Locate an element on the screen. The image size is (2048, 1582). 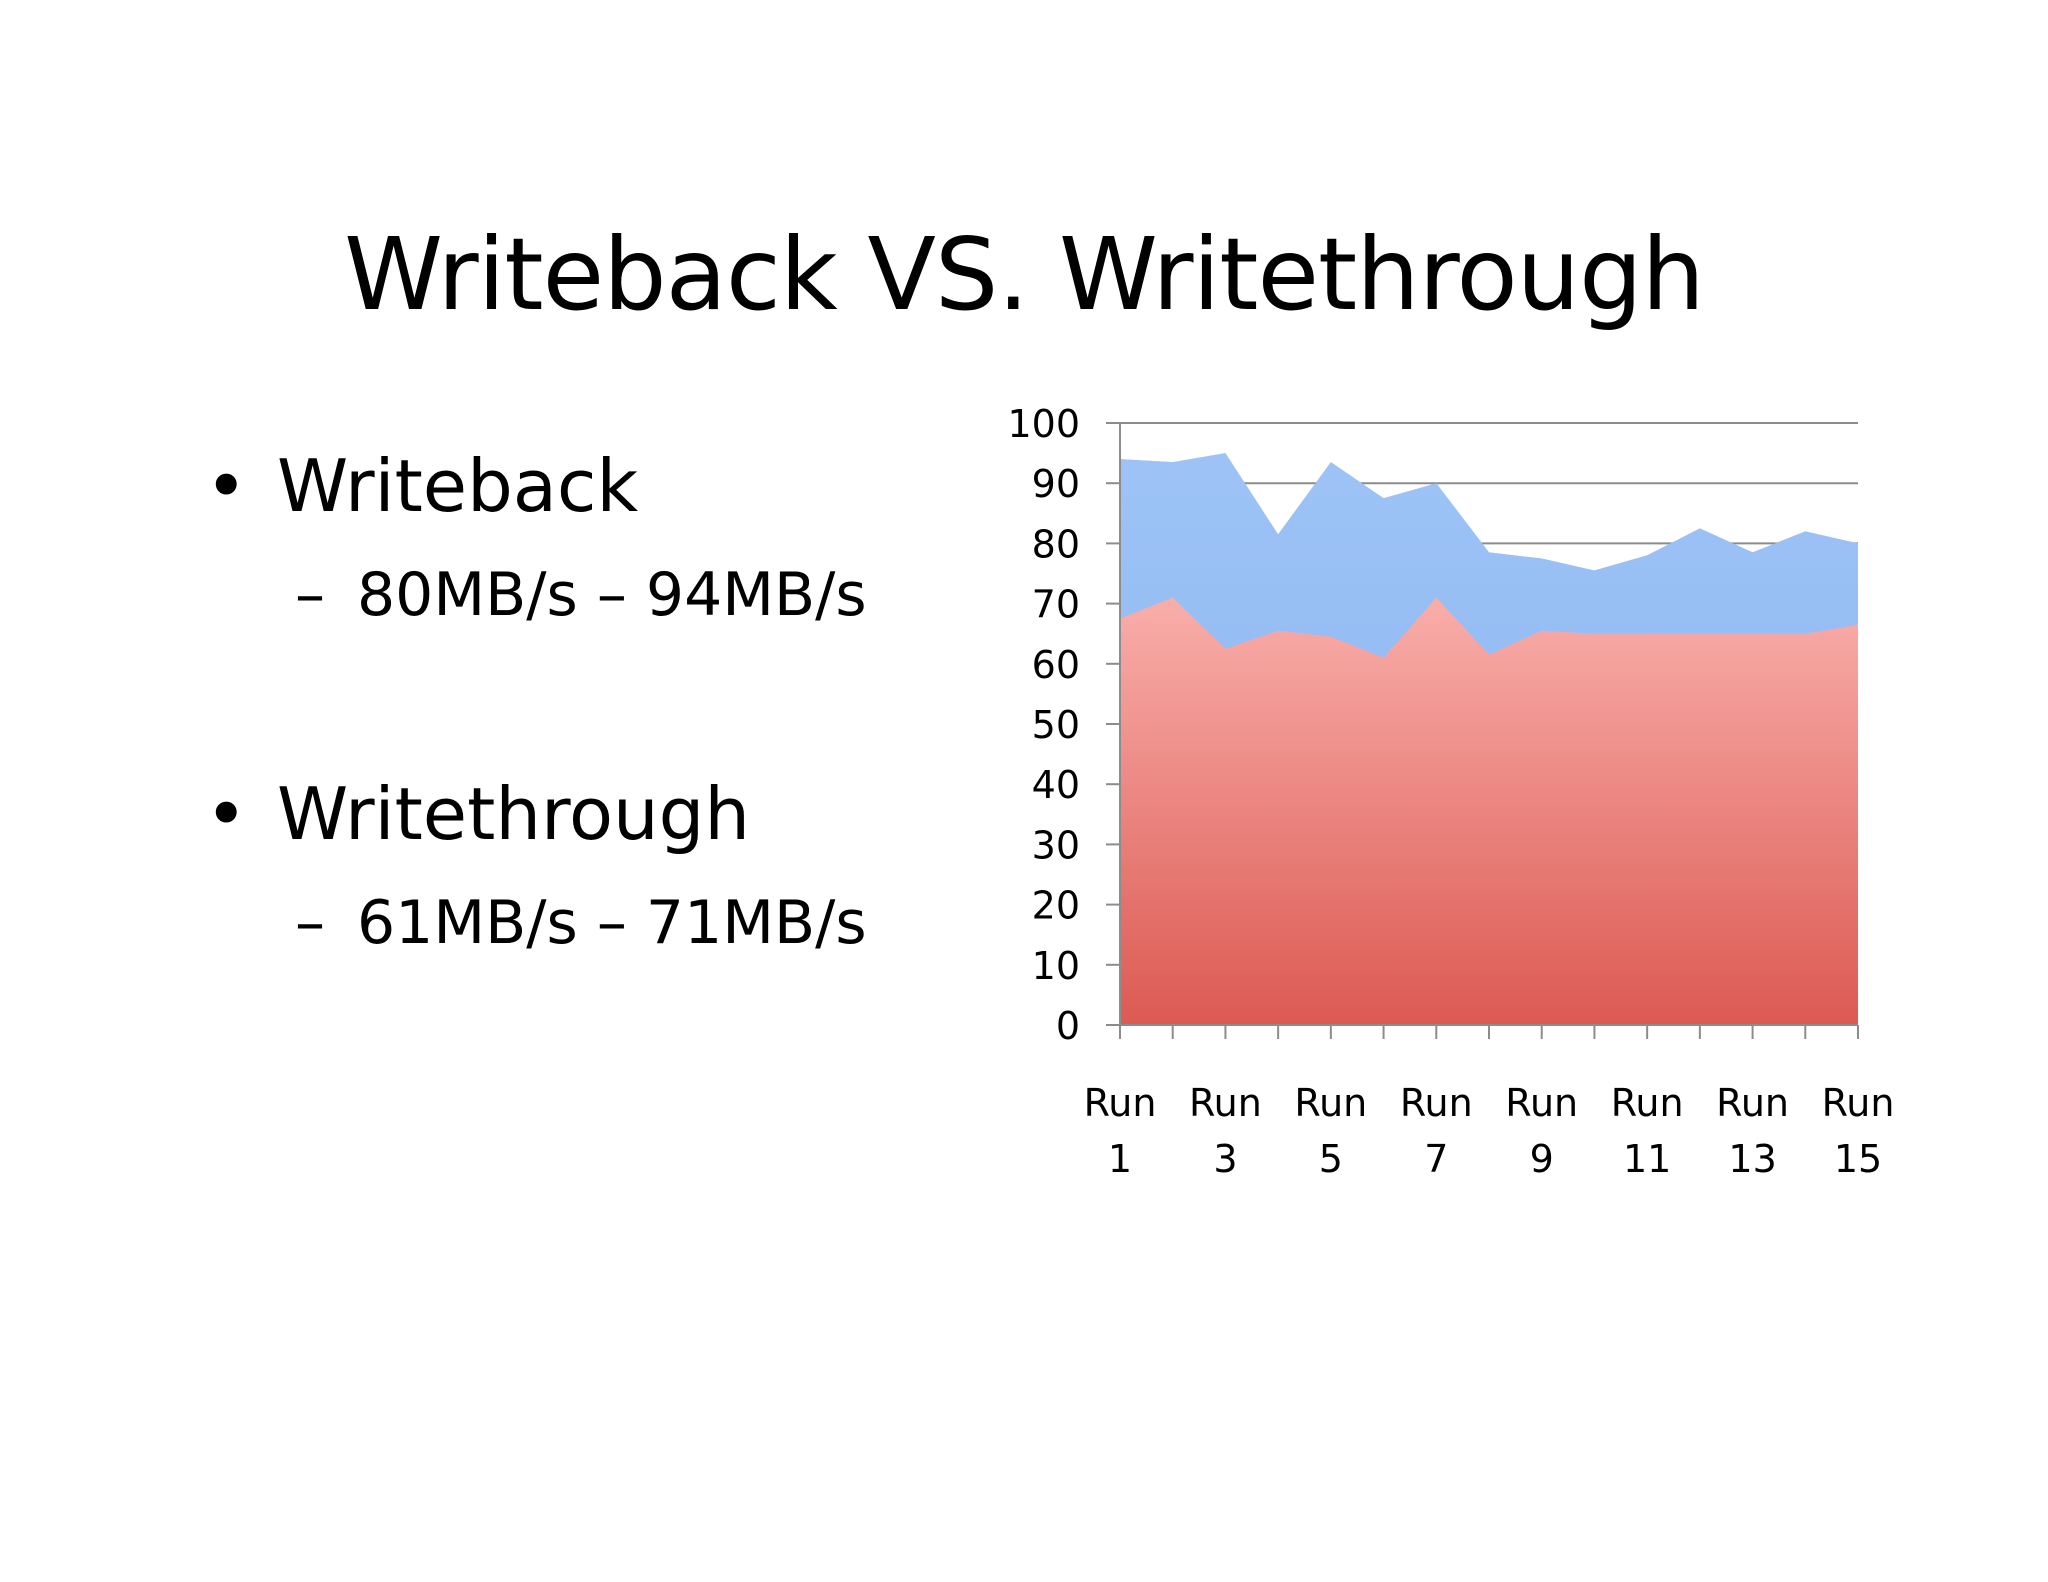
series-area-2-fill is located at coordinates (1489, 811).